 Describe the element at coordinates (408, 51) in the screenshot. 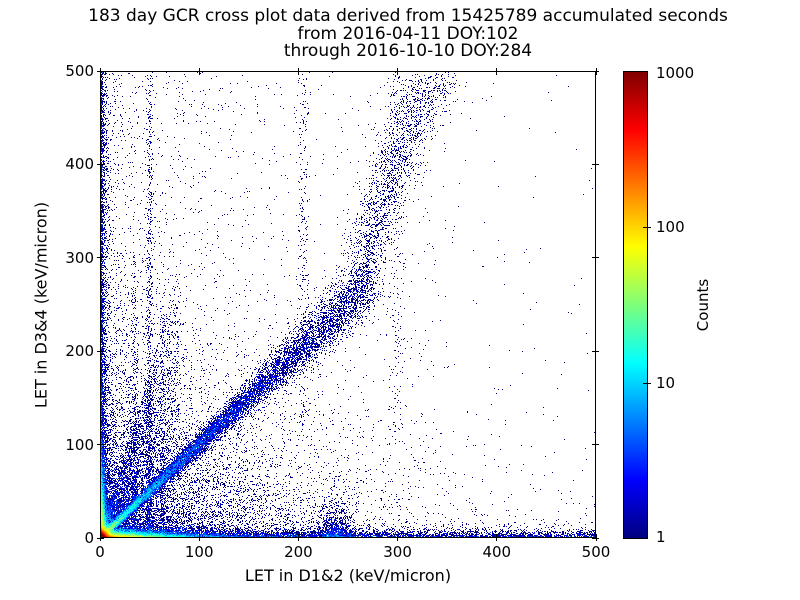

I see `title-line-3: through 2016-10-10 DOY:284` at that location.